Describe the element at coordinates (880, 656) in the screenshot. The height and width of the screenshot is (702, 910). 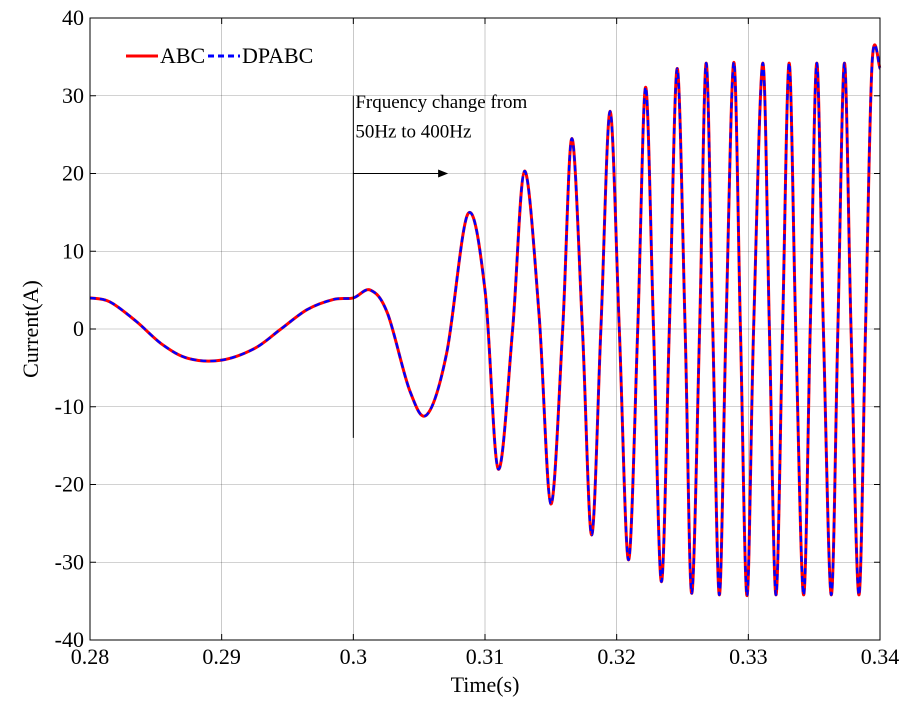
I see `x-tick-label: 0.34` at that location.